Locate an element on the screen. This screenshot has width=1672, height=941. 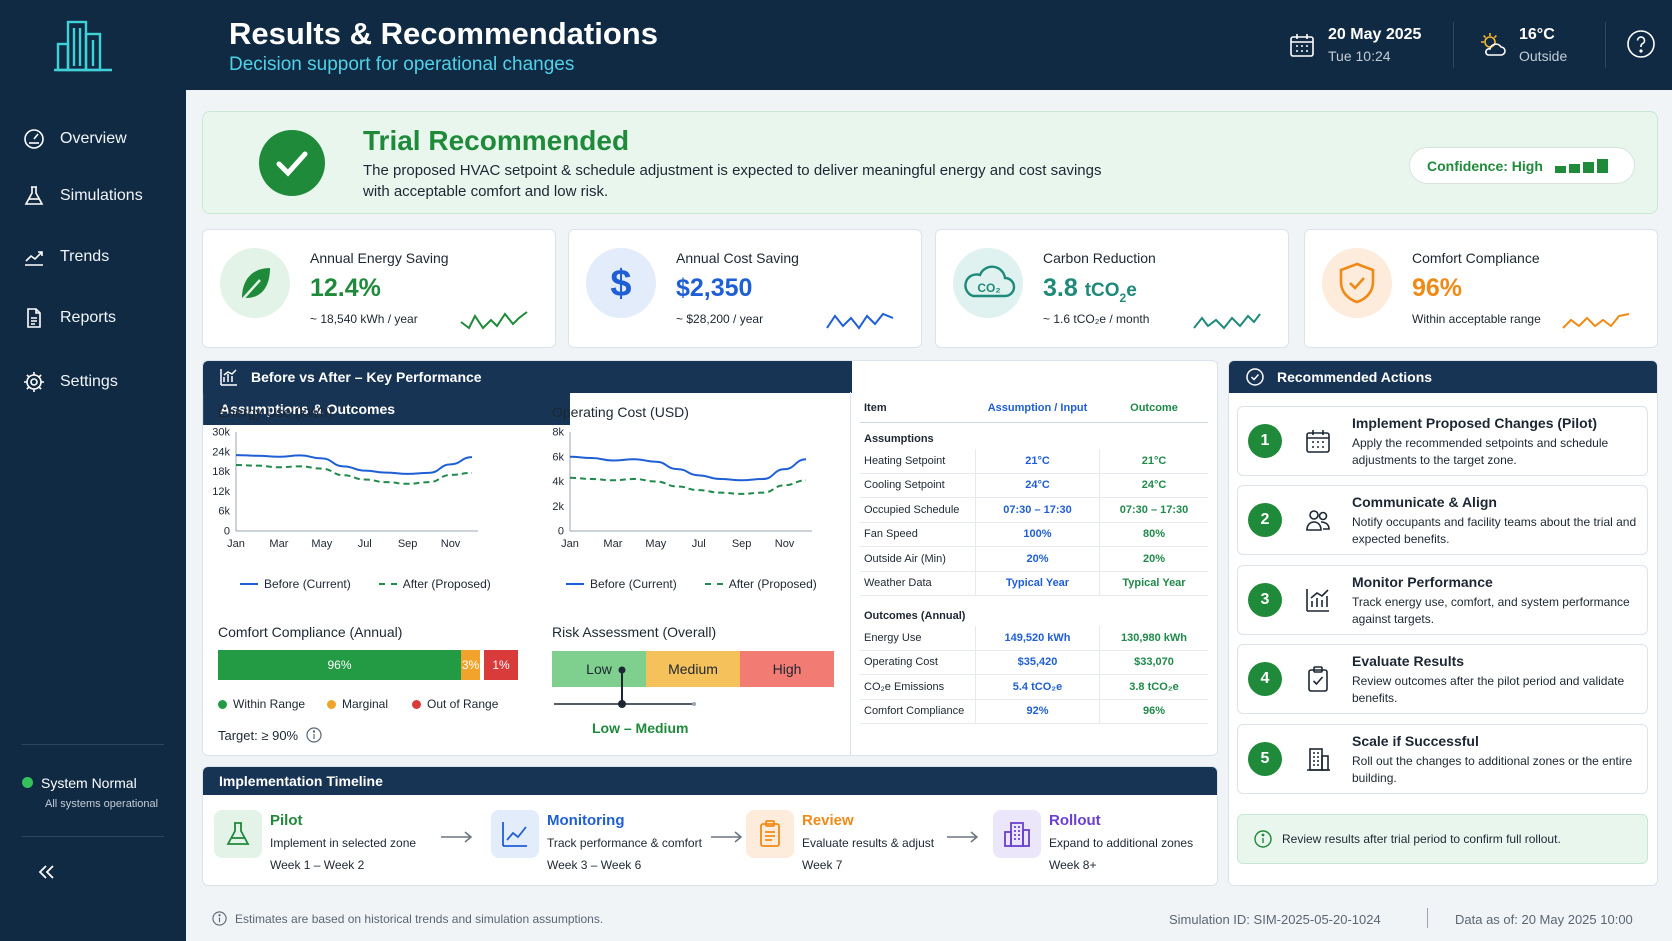
energy-chart-legend: Before (Current) After (Proposed) is located at coordinates (365, 584).